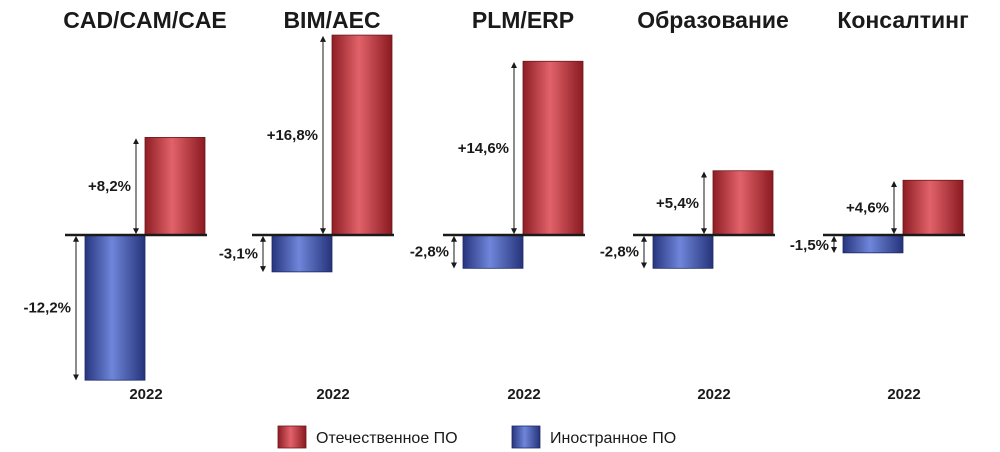 The width and height of the screenshot is (1000, 452). Describe the element at coordinates (713, 20) in the screenshot. I see `group-title: Образование` at that location.